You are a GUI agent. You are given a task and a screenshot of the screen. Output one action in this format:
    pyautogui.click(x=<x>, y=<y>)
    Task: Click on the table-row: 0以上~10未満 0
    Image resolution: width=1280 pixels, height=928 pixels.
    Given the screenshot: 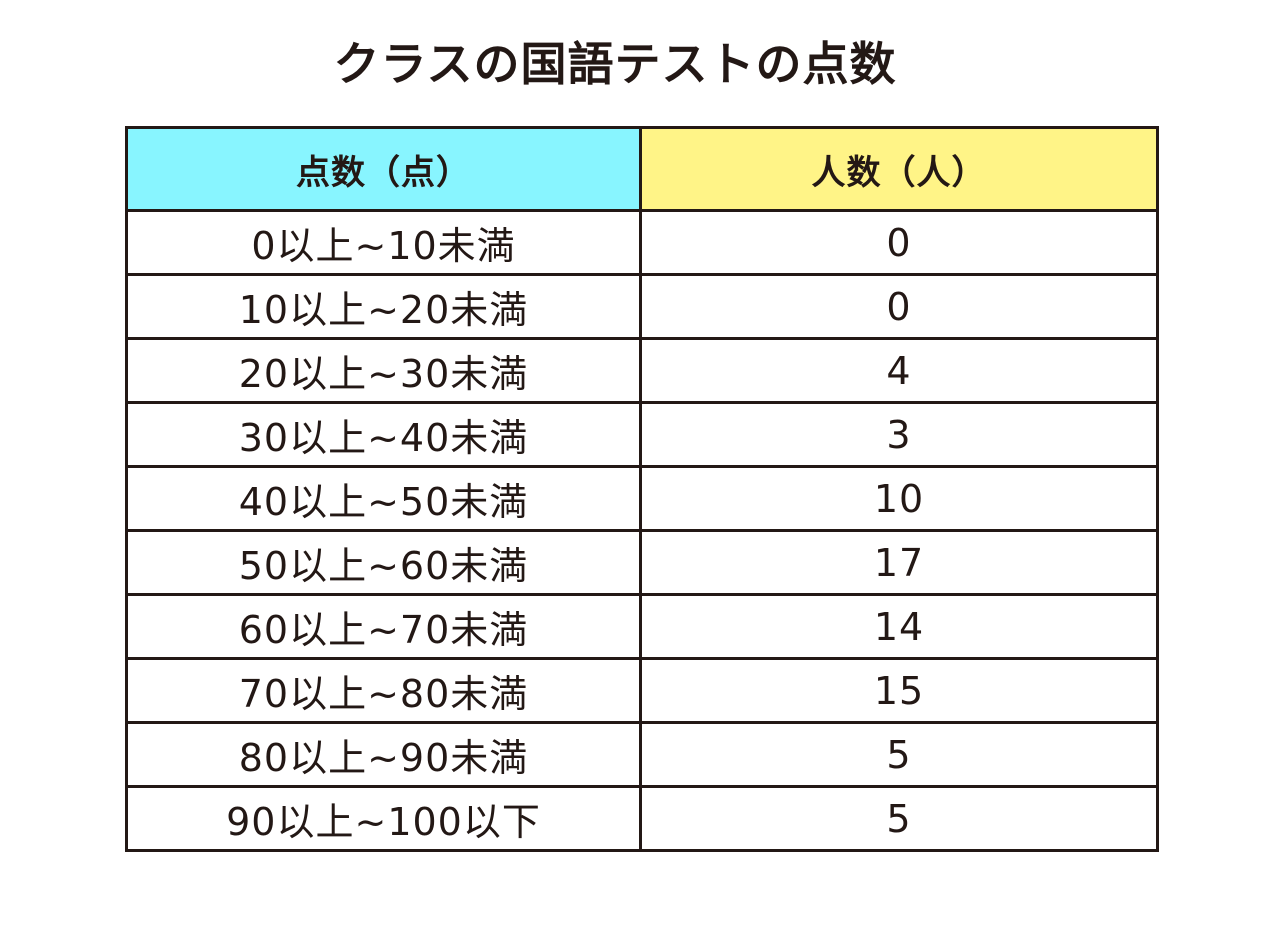 What is the action you would take?
    pyautogui.click(x=642, y=242)
    